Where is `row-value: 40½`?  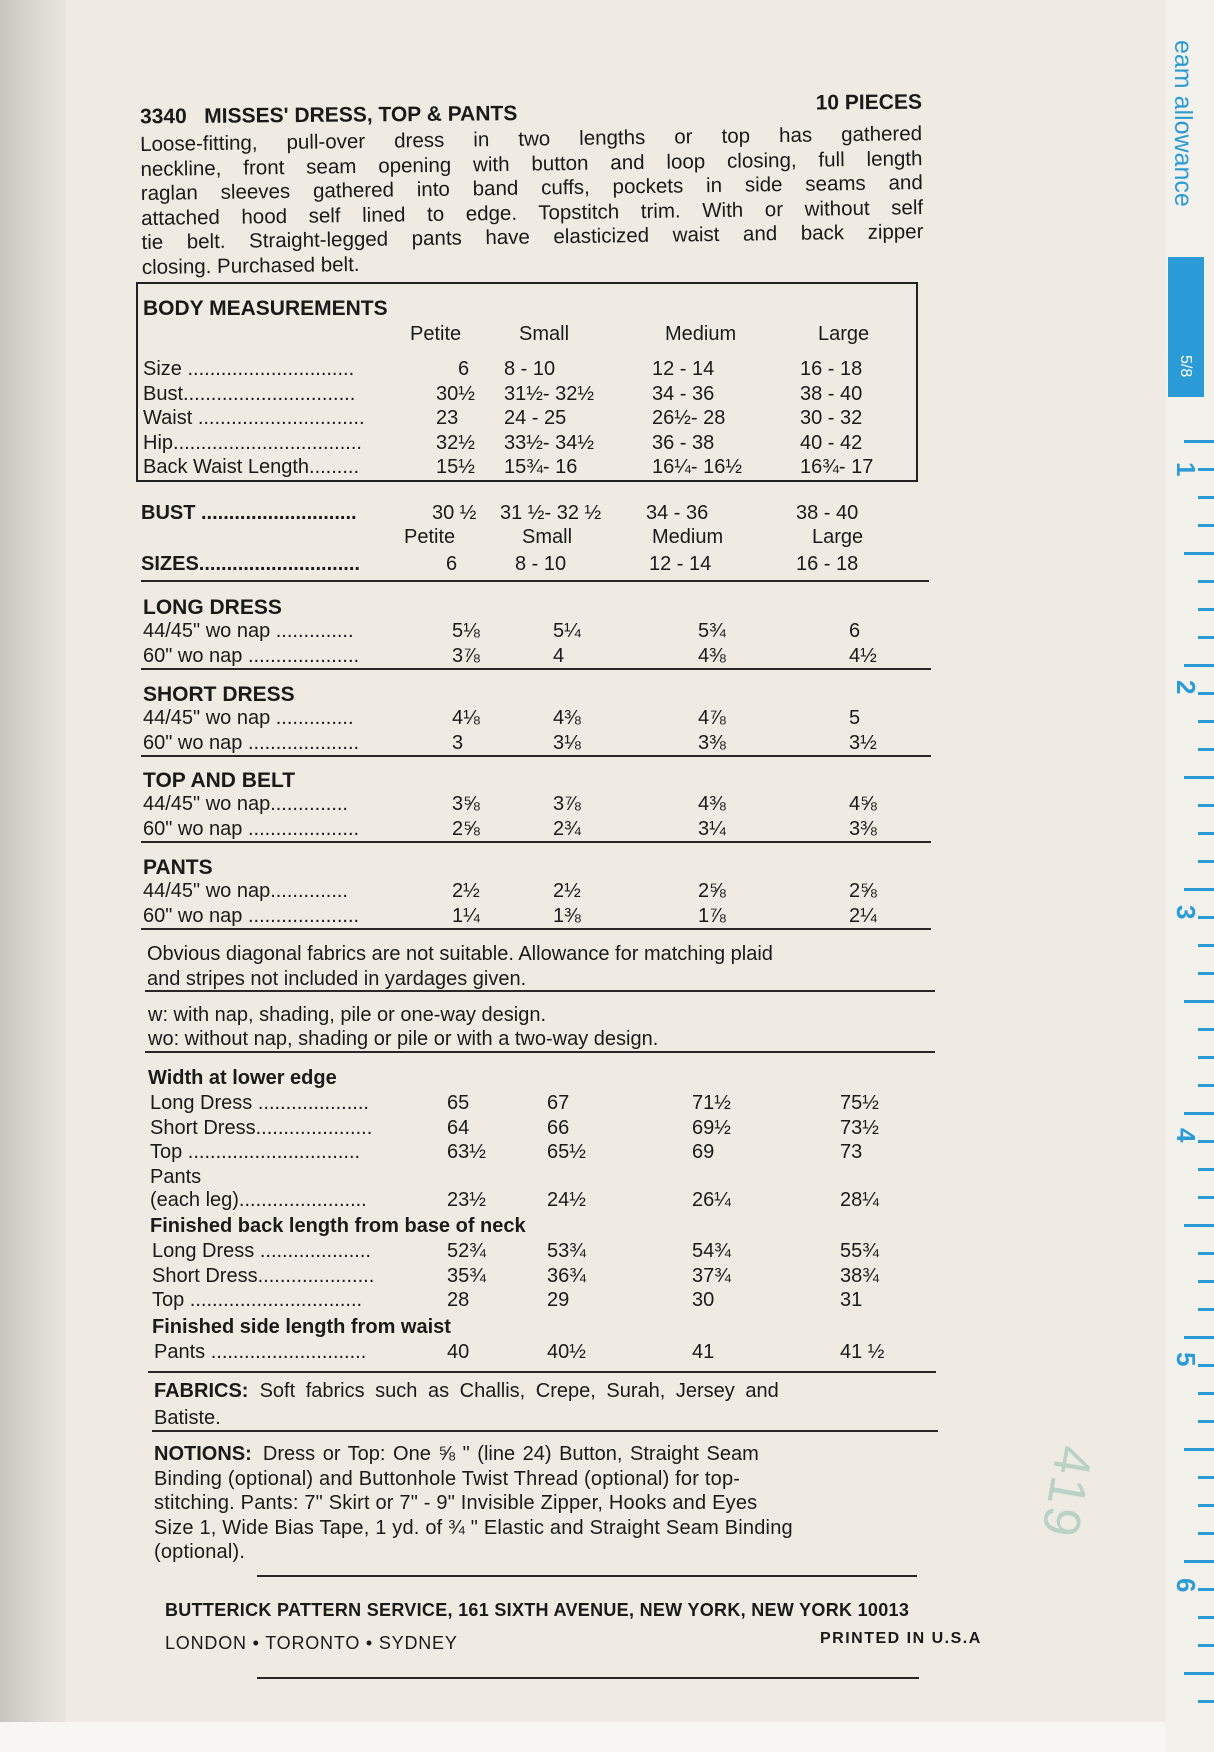
row-value: 40½ is located at coordinates (566, 1351).